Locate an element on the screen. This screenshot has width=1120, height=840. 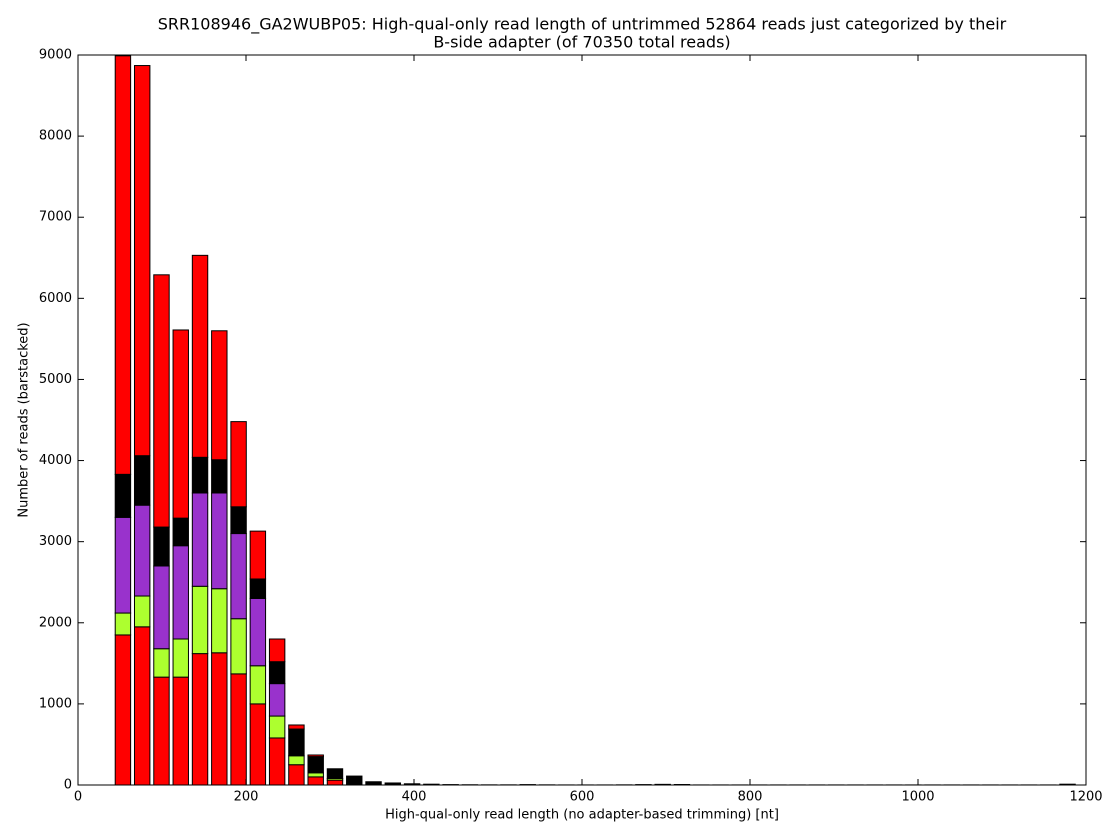
x-tick-label: 0 is located at coordinates (78, 797).